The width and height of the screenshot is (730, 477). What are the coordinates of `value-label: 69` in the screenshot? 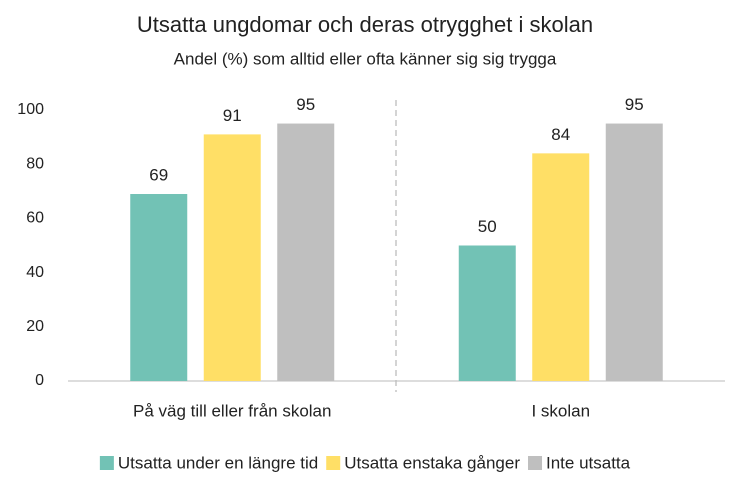 It's located at (158, 174).